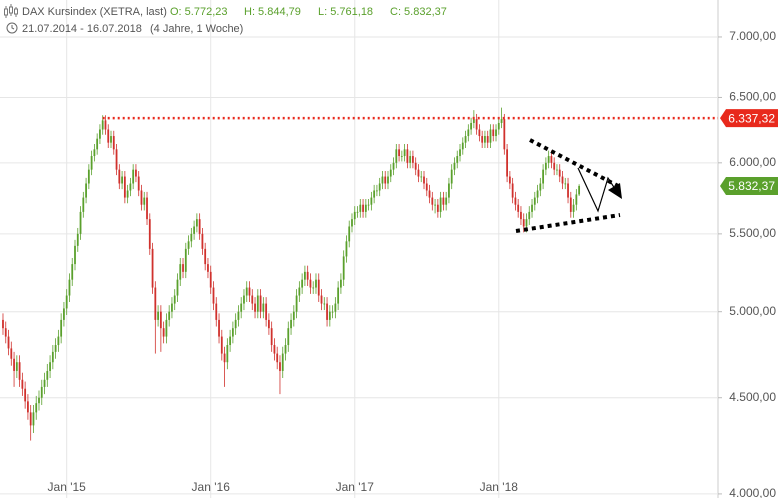  I want to click on x-tick-label: Jan '18, so click(499, 487).